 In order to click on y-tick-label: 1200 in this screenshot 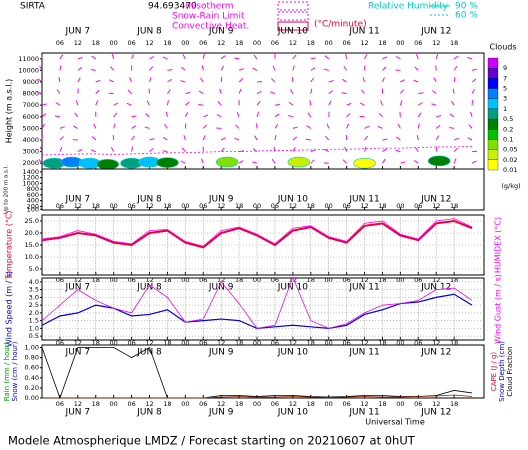, I will do `click(30, 178)`.